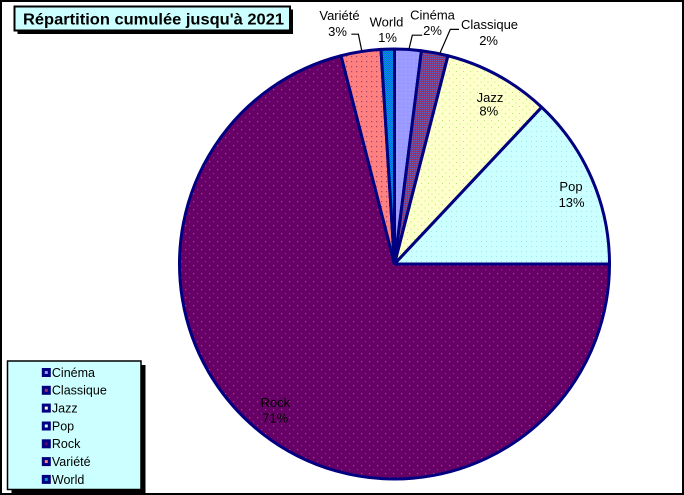 Image resolution: width=684 pixels, height=495 pixels. Describe the element at coordinates (572, 202) in the screenshot. I see `svg-text: 13%` at that location.